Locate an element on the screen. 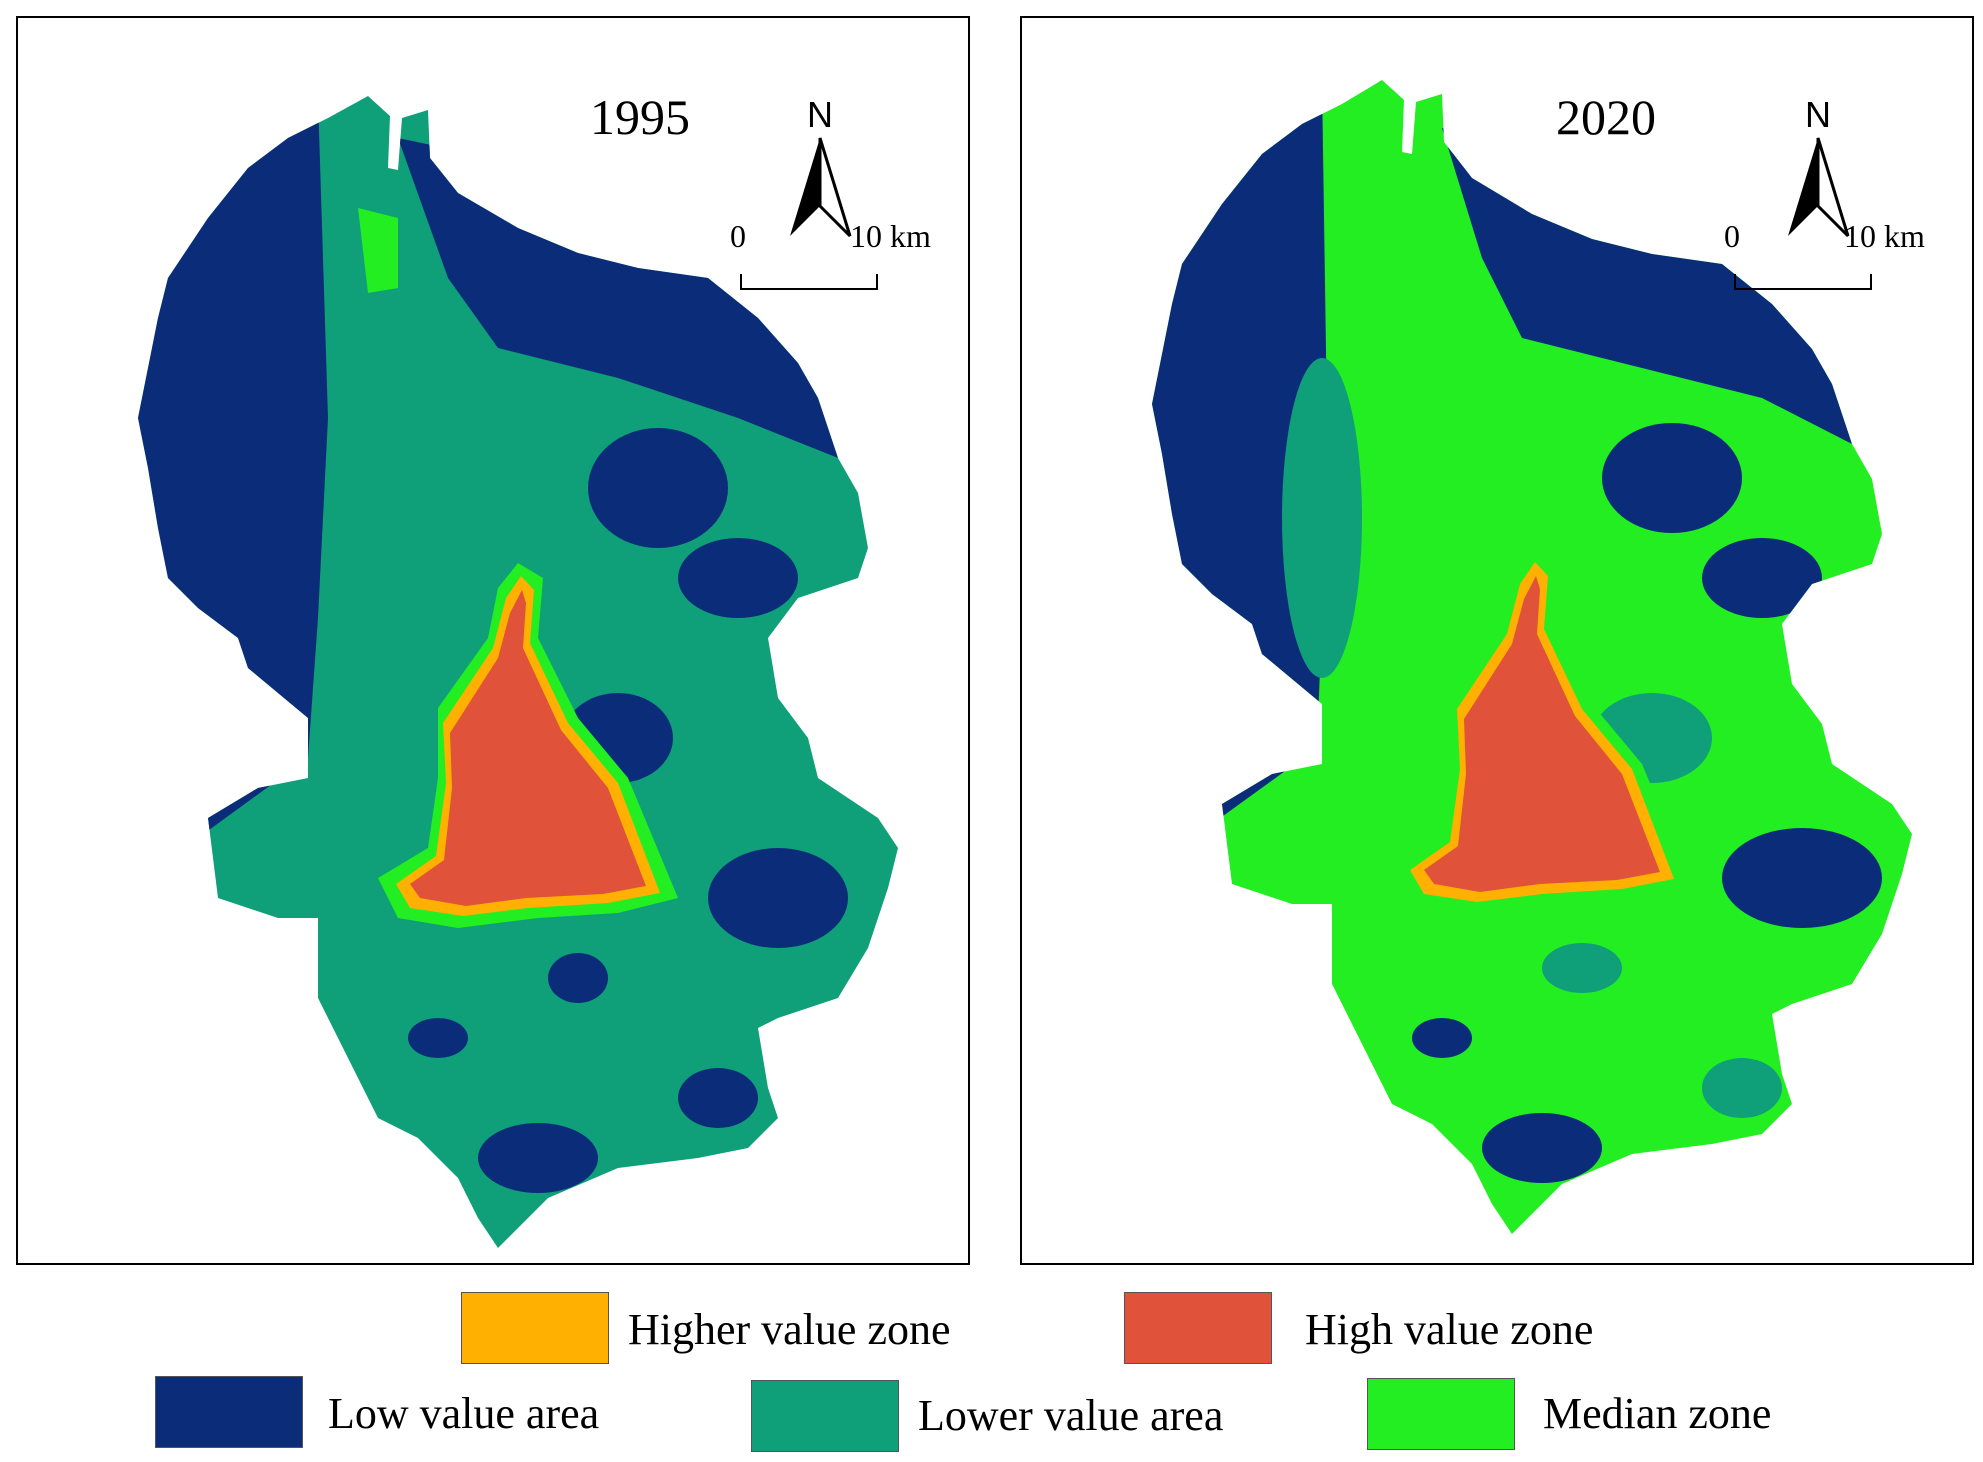  low-value-area-west is located at coordinates (233, 468).